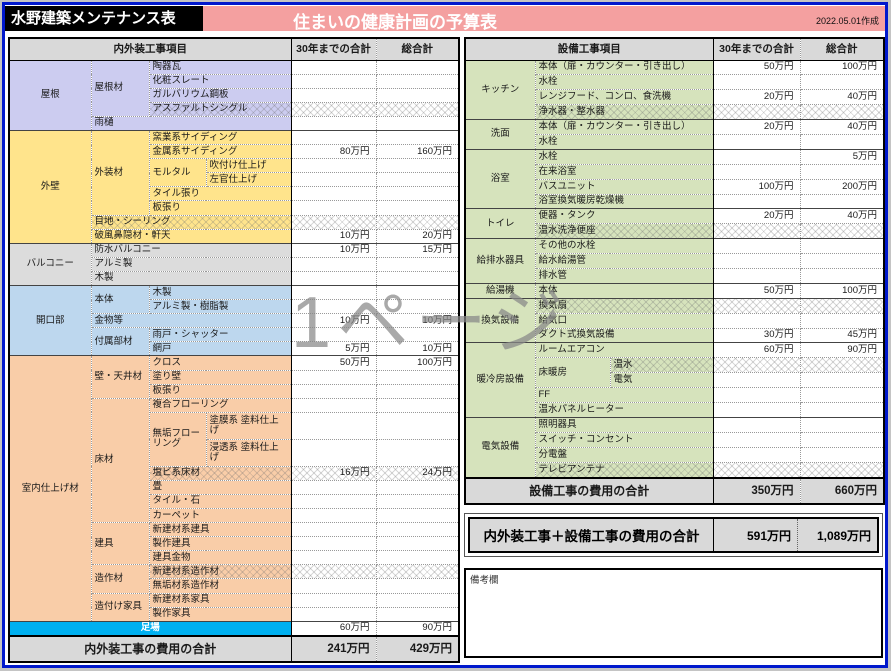 This screenshot has width=891, height=671. Describe the element at coordinates (333, 649) in the screenshot. I see `table-total-30y: 241万円` at that location.